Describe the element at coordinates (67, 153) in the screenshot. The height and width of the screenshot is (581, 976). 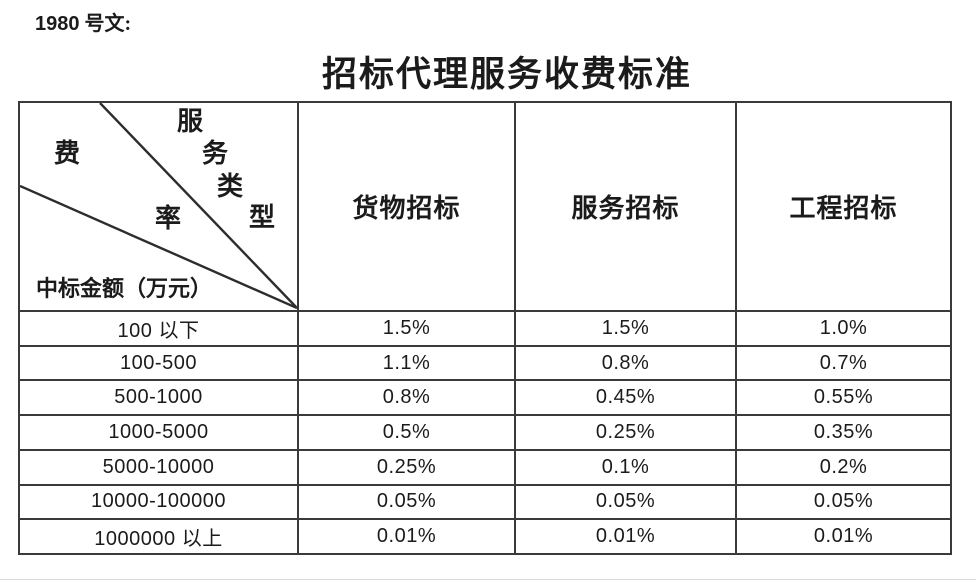
I see `corner-fee-char: 费` at that location.